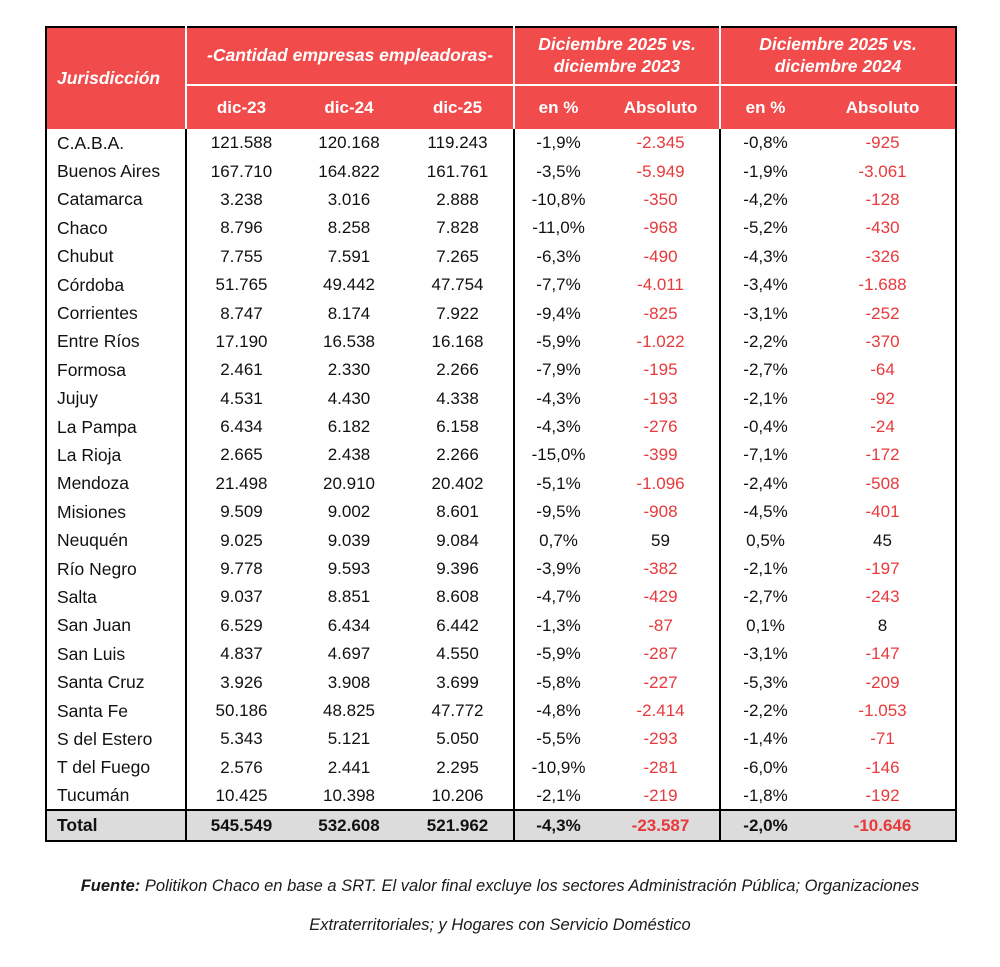 This screenshot has width=1000, height=967. I want to click on jurisdiction-cell: La Pampa, so click(97, 426).